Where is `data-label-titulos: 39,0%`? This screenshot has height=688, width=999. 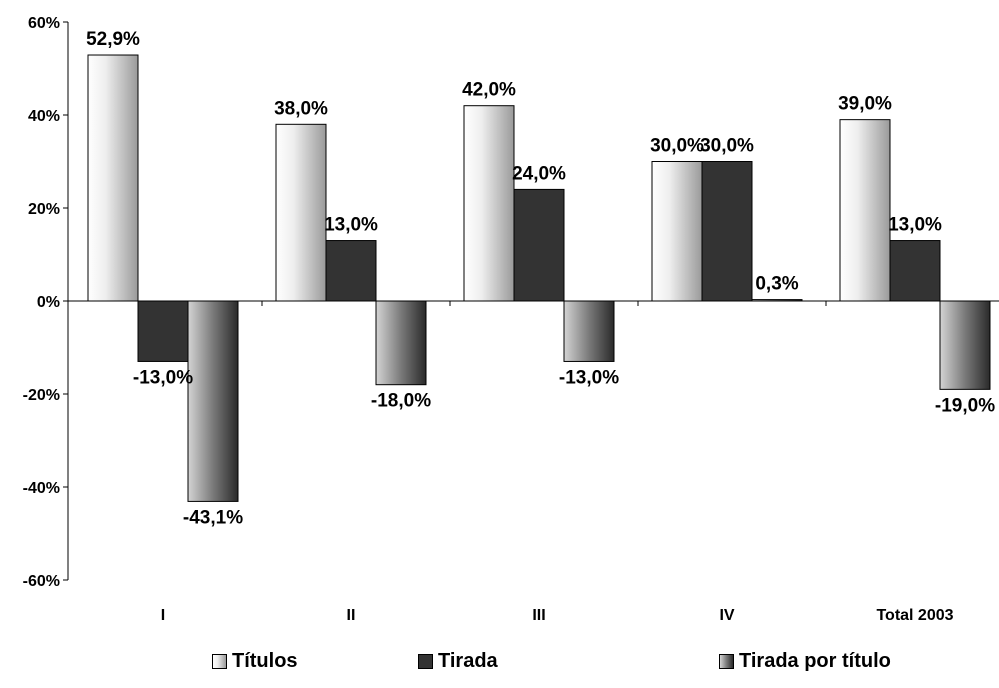
data-label-titulos: 39,0% is located at coordinates (865, 104).